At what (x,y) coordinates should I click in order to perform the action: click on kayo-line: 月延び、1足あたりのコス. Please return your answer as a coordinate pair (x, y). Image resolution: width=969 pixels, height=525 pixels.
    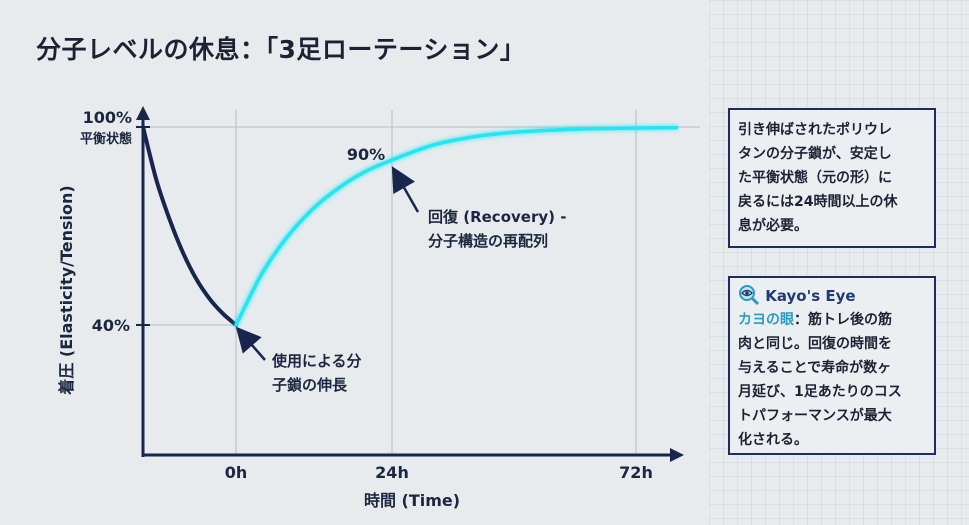
    Looking at the image, I should click on (820, 392).